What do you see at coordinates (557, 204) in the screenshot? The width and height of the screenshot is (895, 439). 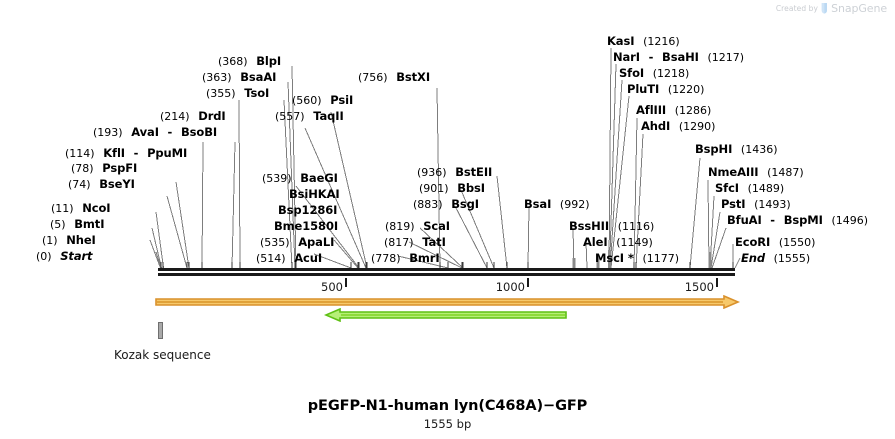 I see `site-label-bsai: BsaI (992)` at bounding box center [557, 204].